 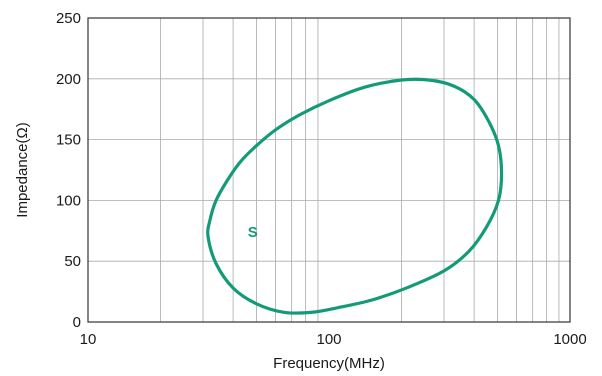 I want to click on y-tick-label: 50, so click(x=72, y=261).